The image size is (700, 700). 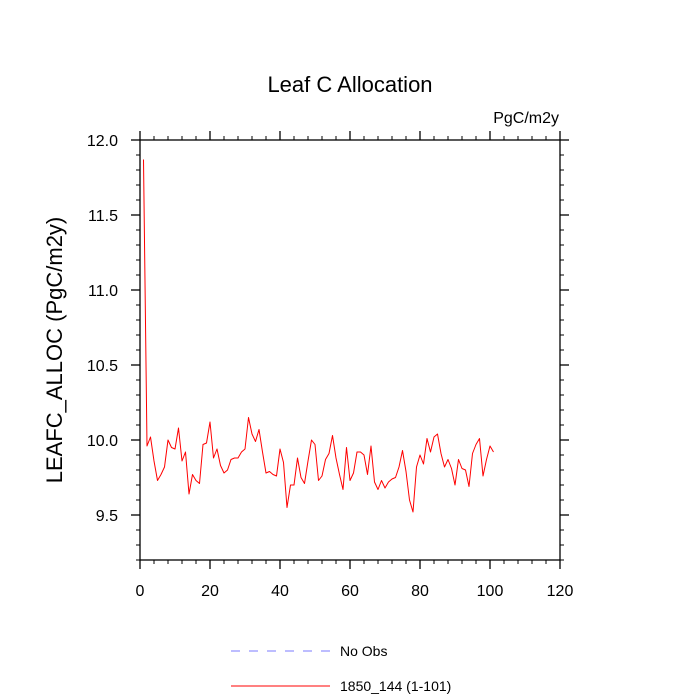 I want to click on legend-label-1850-144: 1850_144 (1-101), so click(x=395, y=686).